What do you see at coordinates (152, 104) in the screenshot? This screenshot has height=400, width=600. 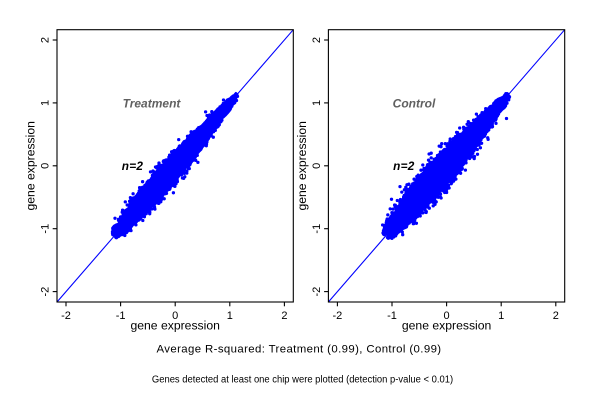 I see `svg-text: Treatment` at bounding box center [152, 104].